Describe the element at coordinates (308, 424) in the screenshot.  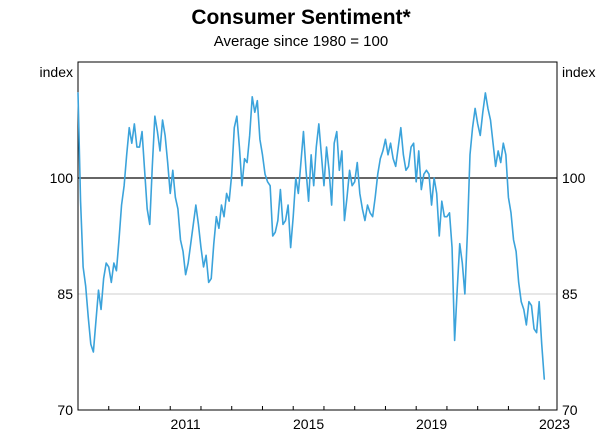
I see `x-axis-label: 2015` at that location.